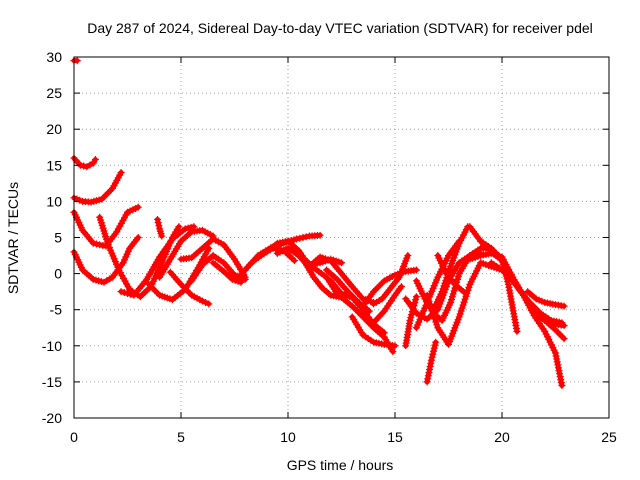  What do you see at coordinates (13, 238) in the screenshot?
I see `y-axis-label: SDTVAR / TECUs` at bounding box center [13, 238].